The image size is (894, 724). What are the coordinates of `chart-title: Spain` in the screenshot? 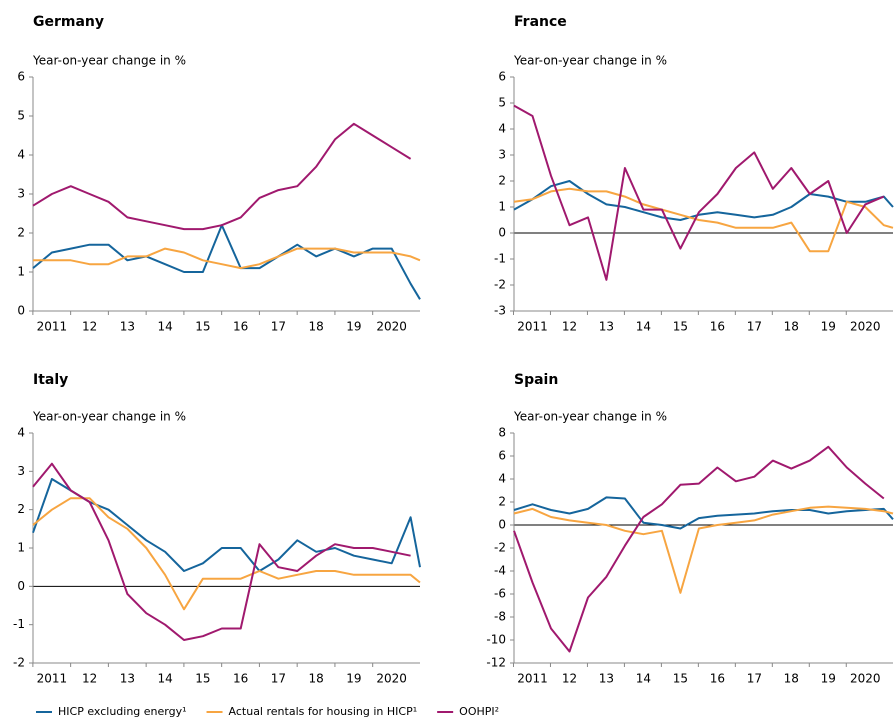 It's located at (536, 380).